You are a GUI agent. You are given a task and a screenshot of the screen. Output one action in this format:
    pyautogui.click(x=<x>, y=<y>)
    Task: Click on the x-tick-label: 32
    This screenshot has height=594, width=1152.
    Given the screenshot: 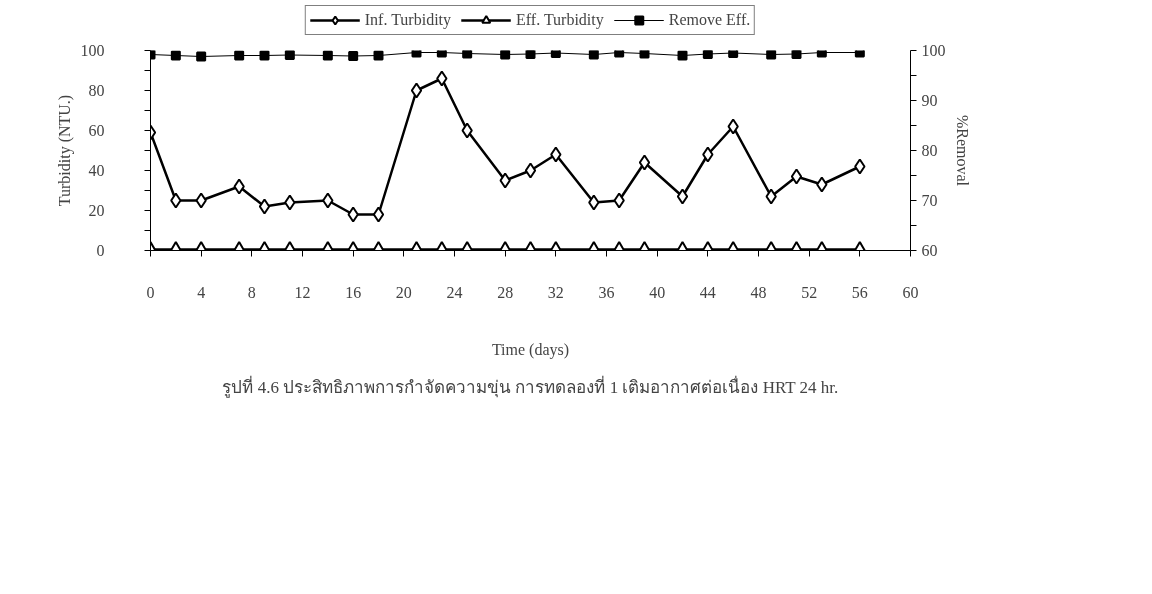 What is the action you would take?
    pyautogui.click(x=555, y=292)
    